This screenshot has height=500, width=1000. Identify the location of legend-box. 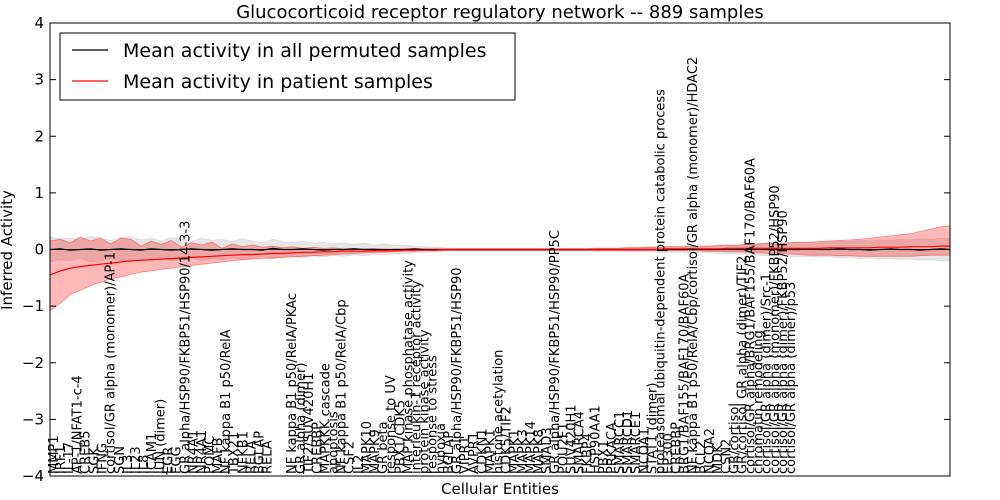
(287, 66).